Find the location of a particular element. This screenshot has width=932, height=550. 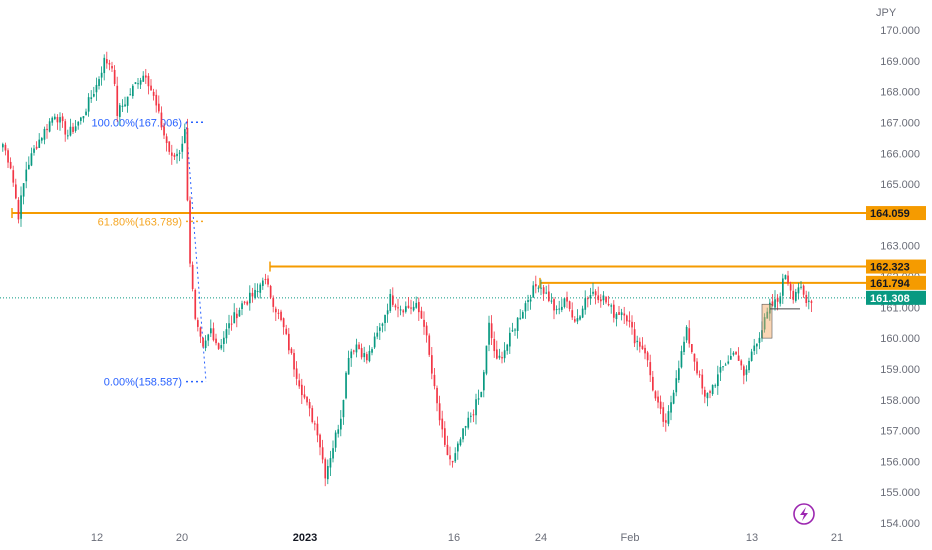

svg-text: 161.308 is located at coordinates (890, 299).